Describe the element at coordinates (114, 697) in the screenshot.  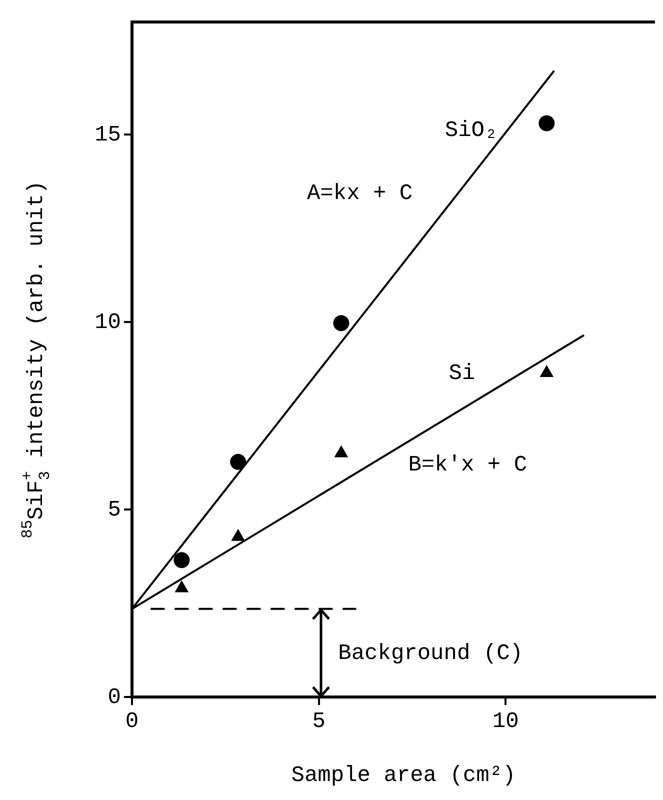
I see `y-tick-label: 0` at that location.